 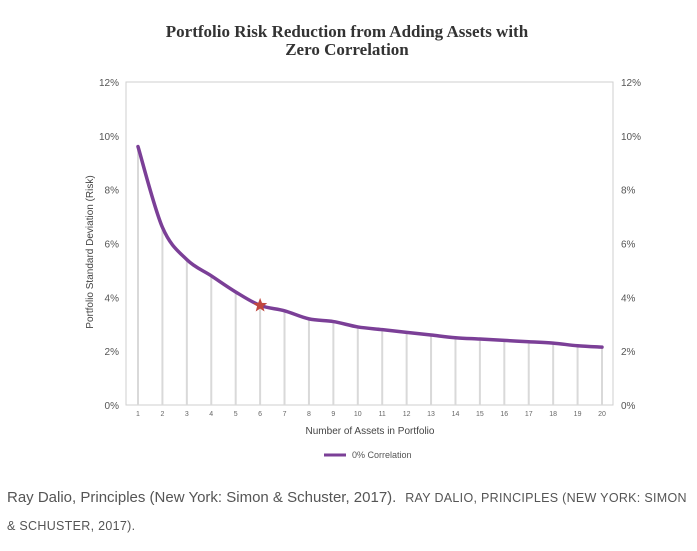 What do you see at coordinates (358, 414) in the screenshot?
I see `x-tick-label: 10` at bounding box center [358, 414].